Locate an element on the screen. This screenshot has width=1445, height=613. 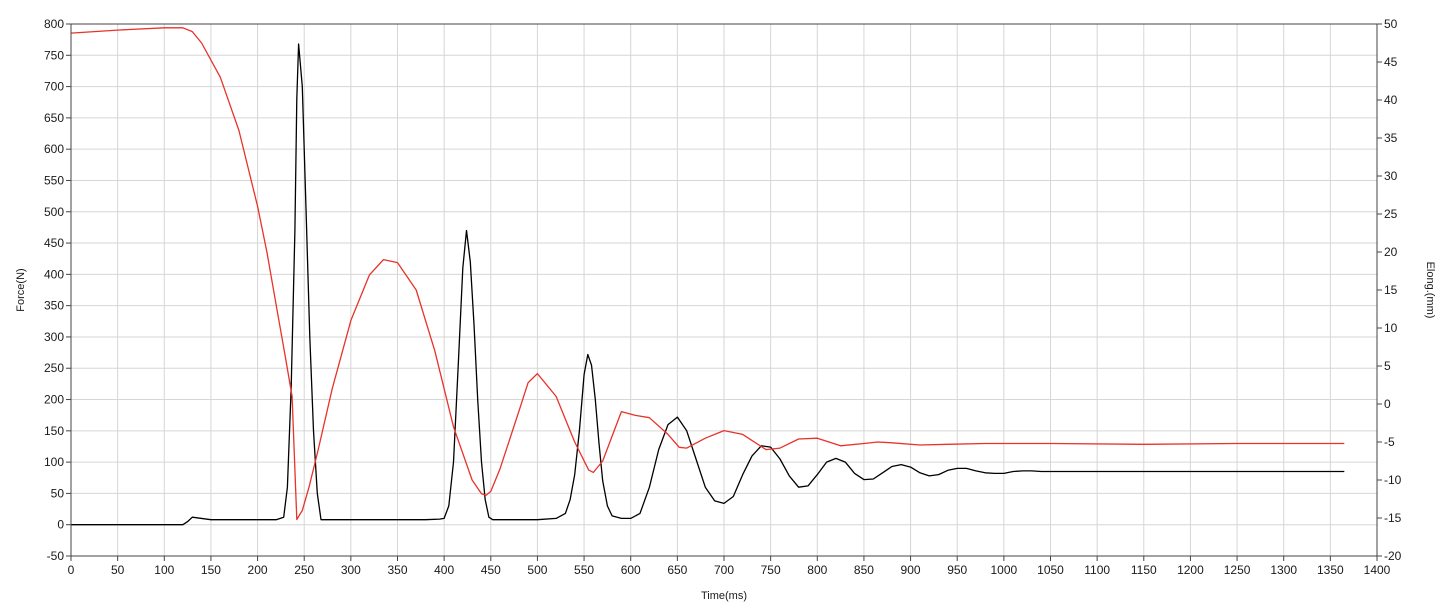
x-tick-label: 700 is located at coordinates (724, 570).